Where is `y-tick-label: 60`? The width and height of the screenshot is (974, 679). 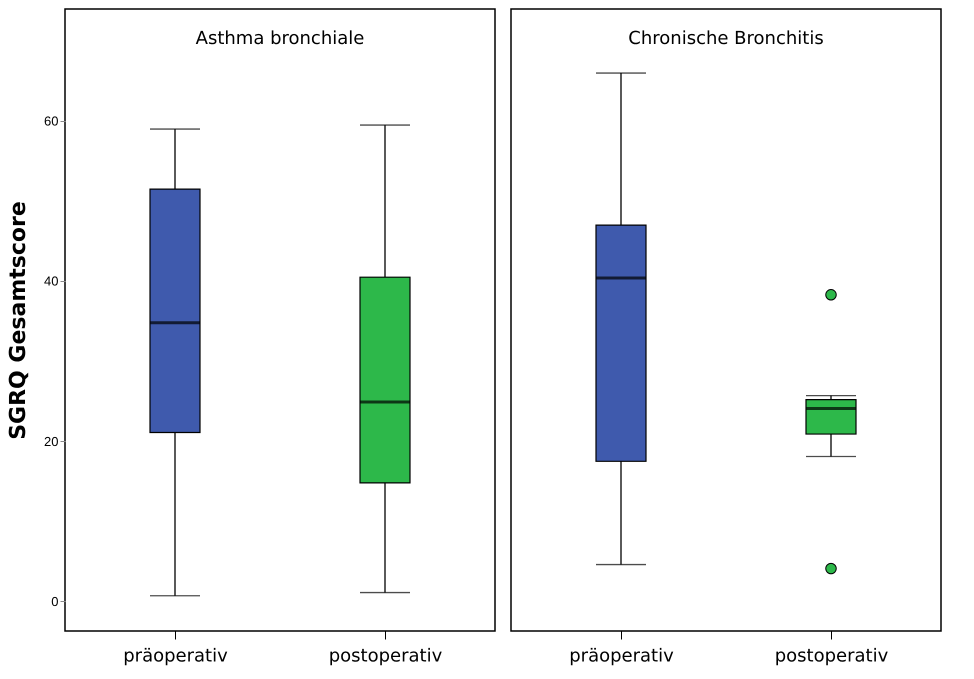 y-tick-label: 60 is located at coordinates (51, 121).